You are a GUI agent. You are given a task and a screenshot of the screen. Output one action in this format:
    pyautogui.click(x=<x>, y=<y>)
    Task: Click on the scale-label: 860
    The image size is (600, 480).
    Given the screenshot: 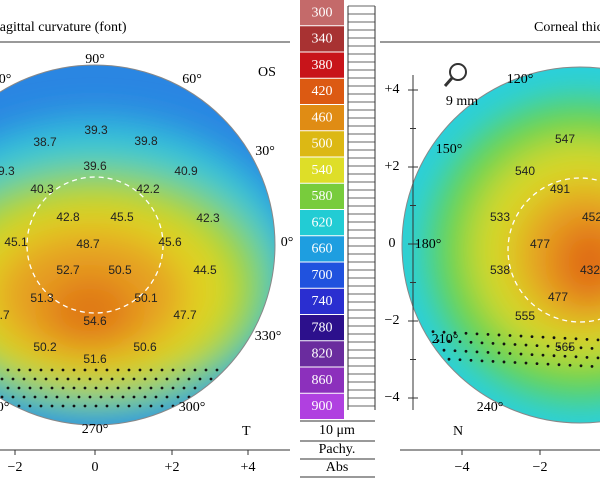 What is the action you would take?
    pyautogui.click(x=322, y=380)
    